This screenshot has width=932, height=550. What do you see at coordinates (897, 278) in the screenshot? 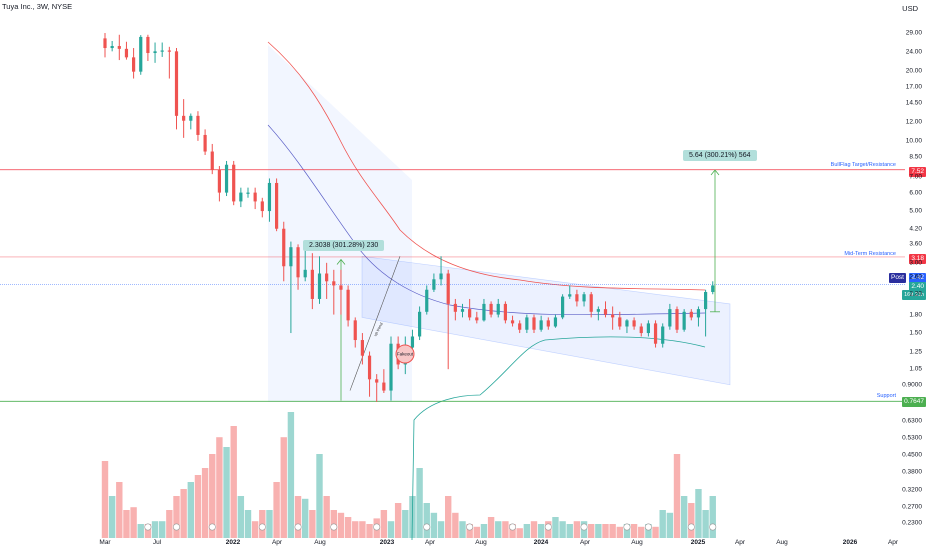
I see `post-label-tag: Post` at bounding box center [897, 278].